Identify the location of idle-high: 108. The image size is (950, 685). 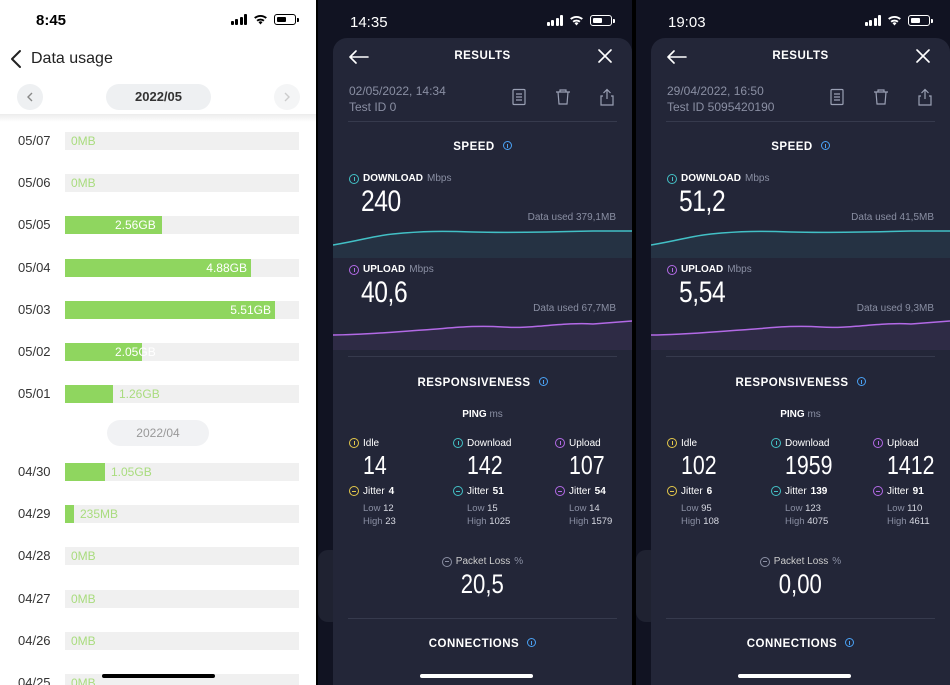
(711, 521).